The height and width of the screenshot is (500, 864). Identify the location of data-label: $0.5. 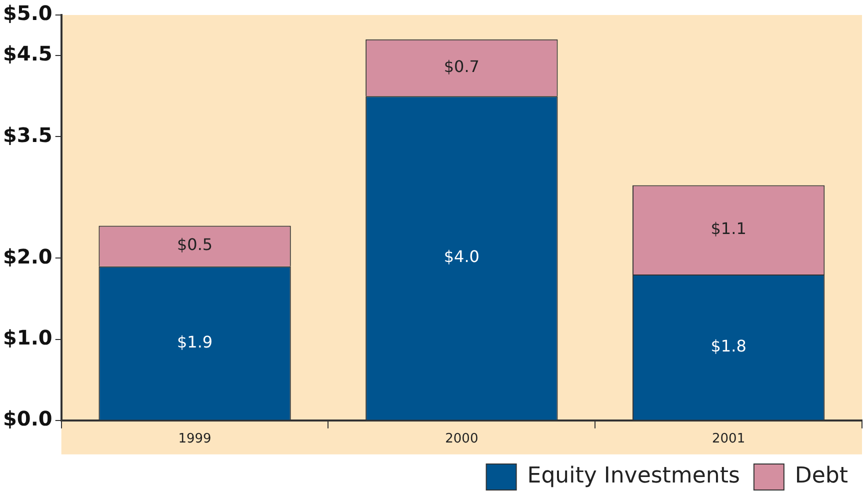
(194, 244).